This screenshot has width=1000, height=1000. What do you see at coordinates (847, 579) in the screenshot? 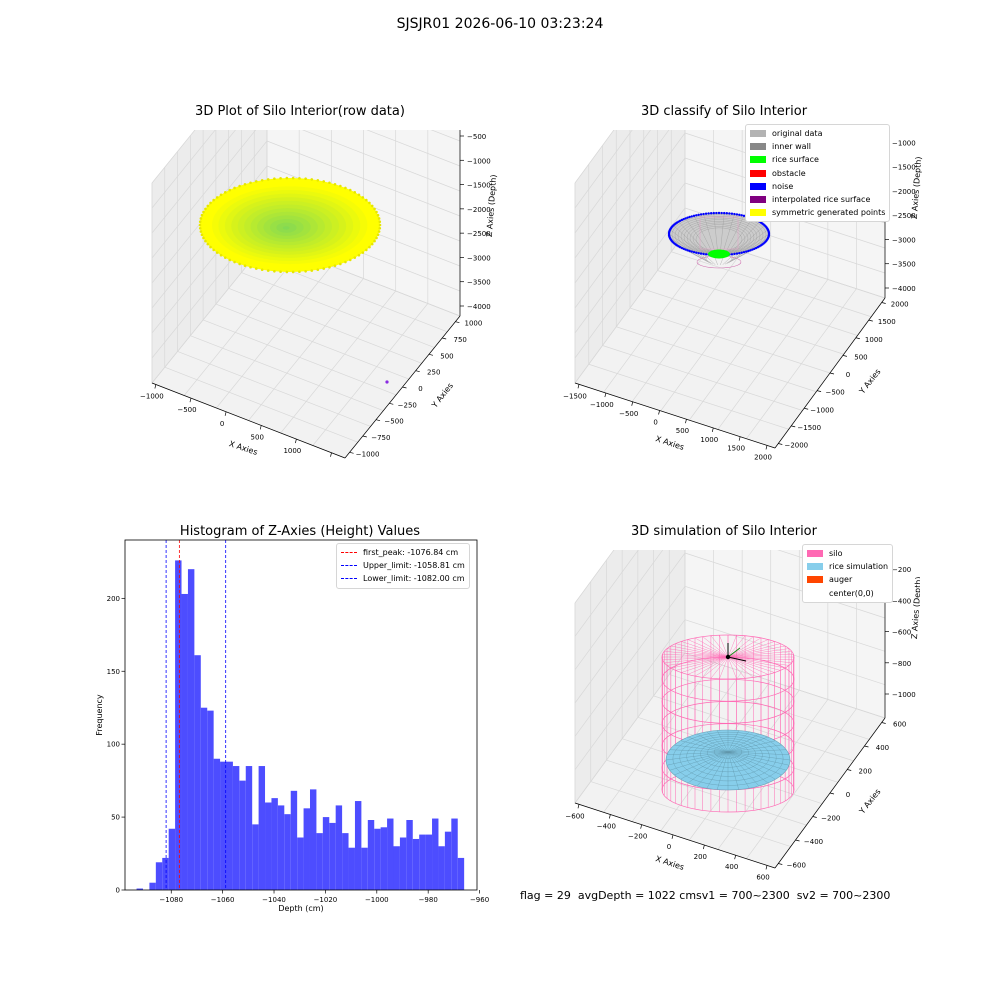
I see `legend-item: auger` at bounding box center [847, 579].